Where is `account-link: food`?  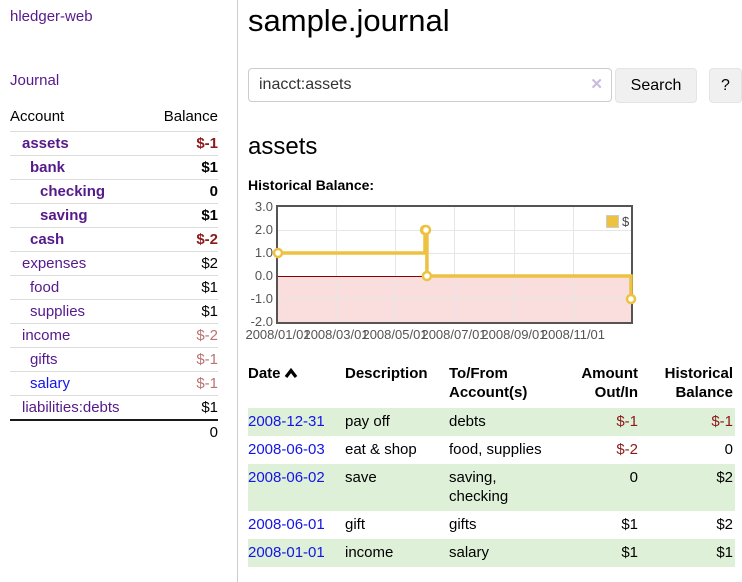 account-link: food is located at coordinates (45, 287).